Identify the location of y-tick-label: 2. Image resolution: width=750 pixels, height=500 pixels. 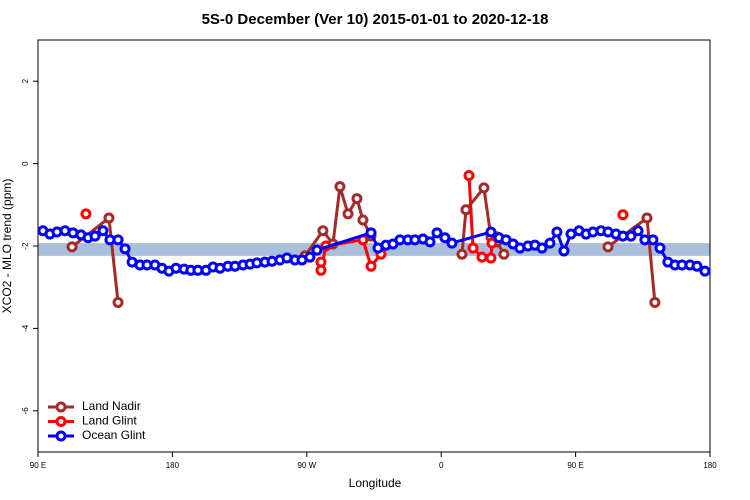
(25, 80).